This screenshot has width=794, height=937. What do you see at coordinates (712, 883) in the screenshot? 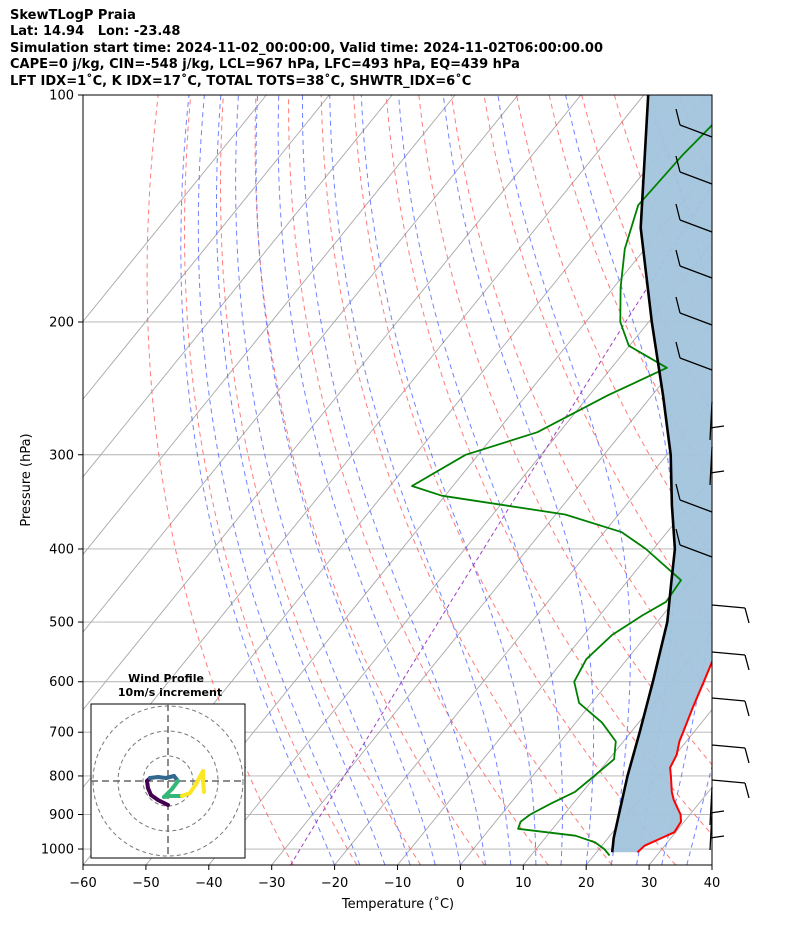
I see `x-tick-label: 40` at bounding box center [712, 883].